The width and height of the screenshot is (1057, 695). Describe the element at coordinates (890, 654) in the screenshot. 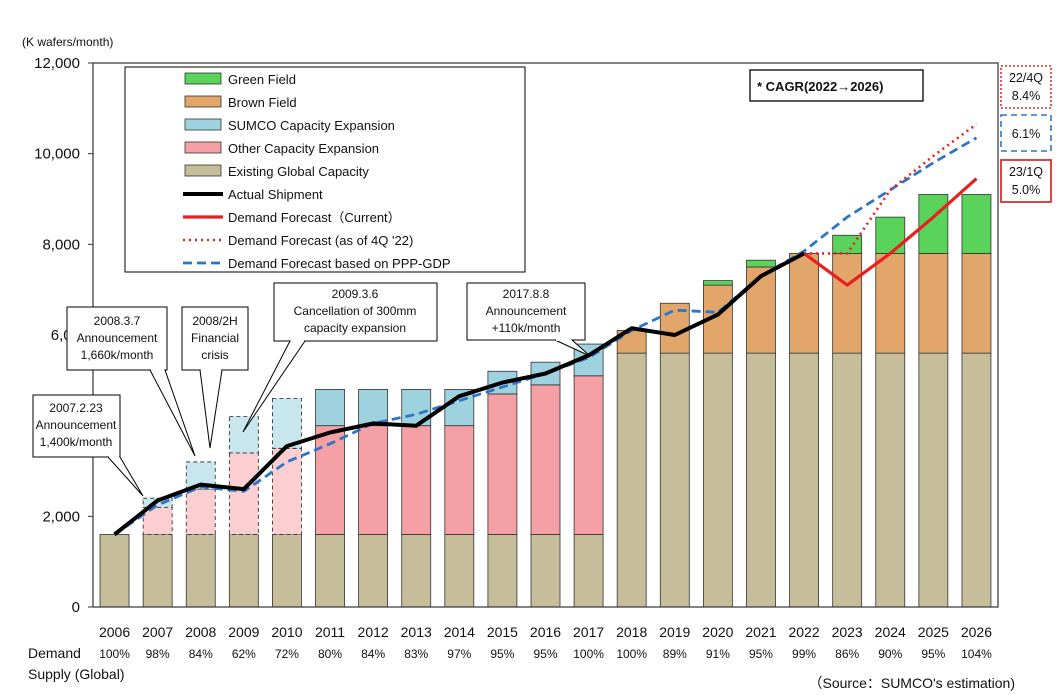

I see `ratio-label: 90%` at that location.